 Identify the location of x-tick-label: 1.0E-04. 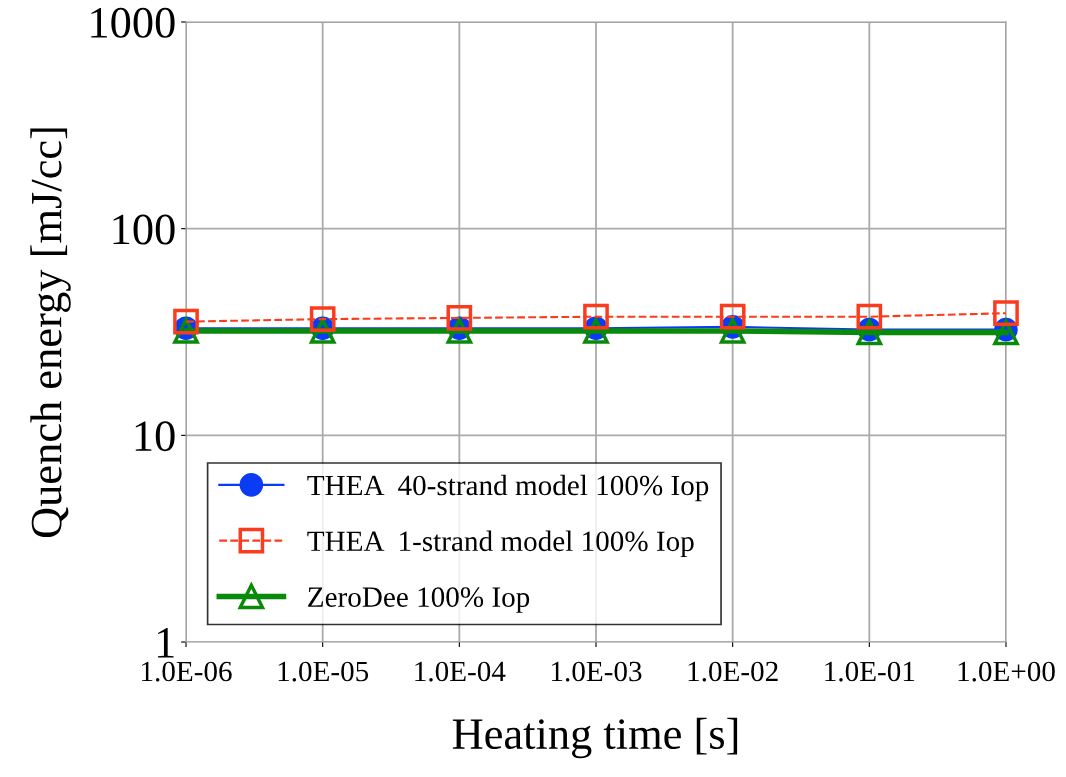
(460, 671).